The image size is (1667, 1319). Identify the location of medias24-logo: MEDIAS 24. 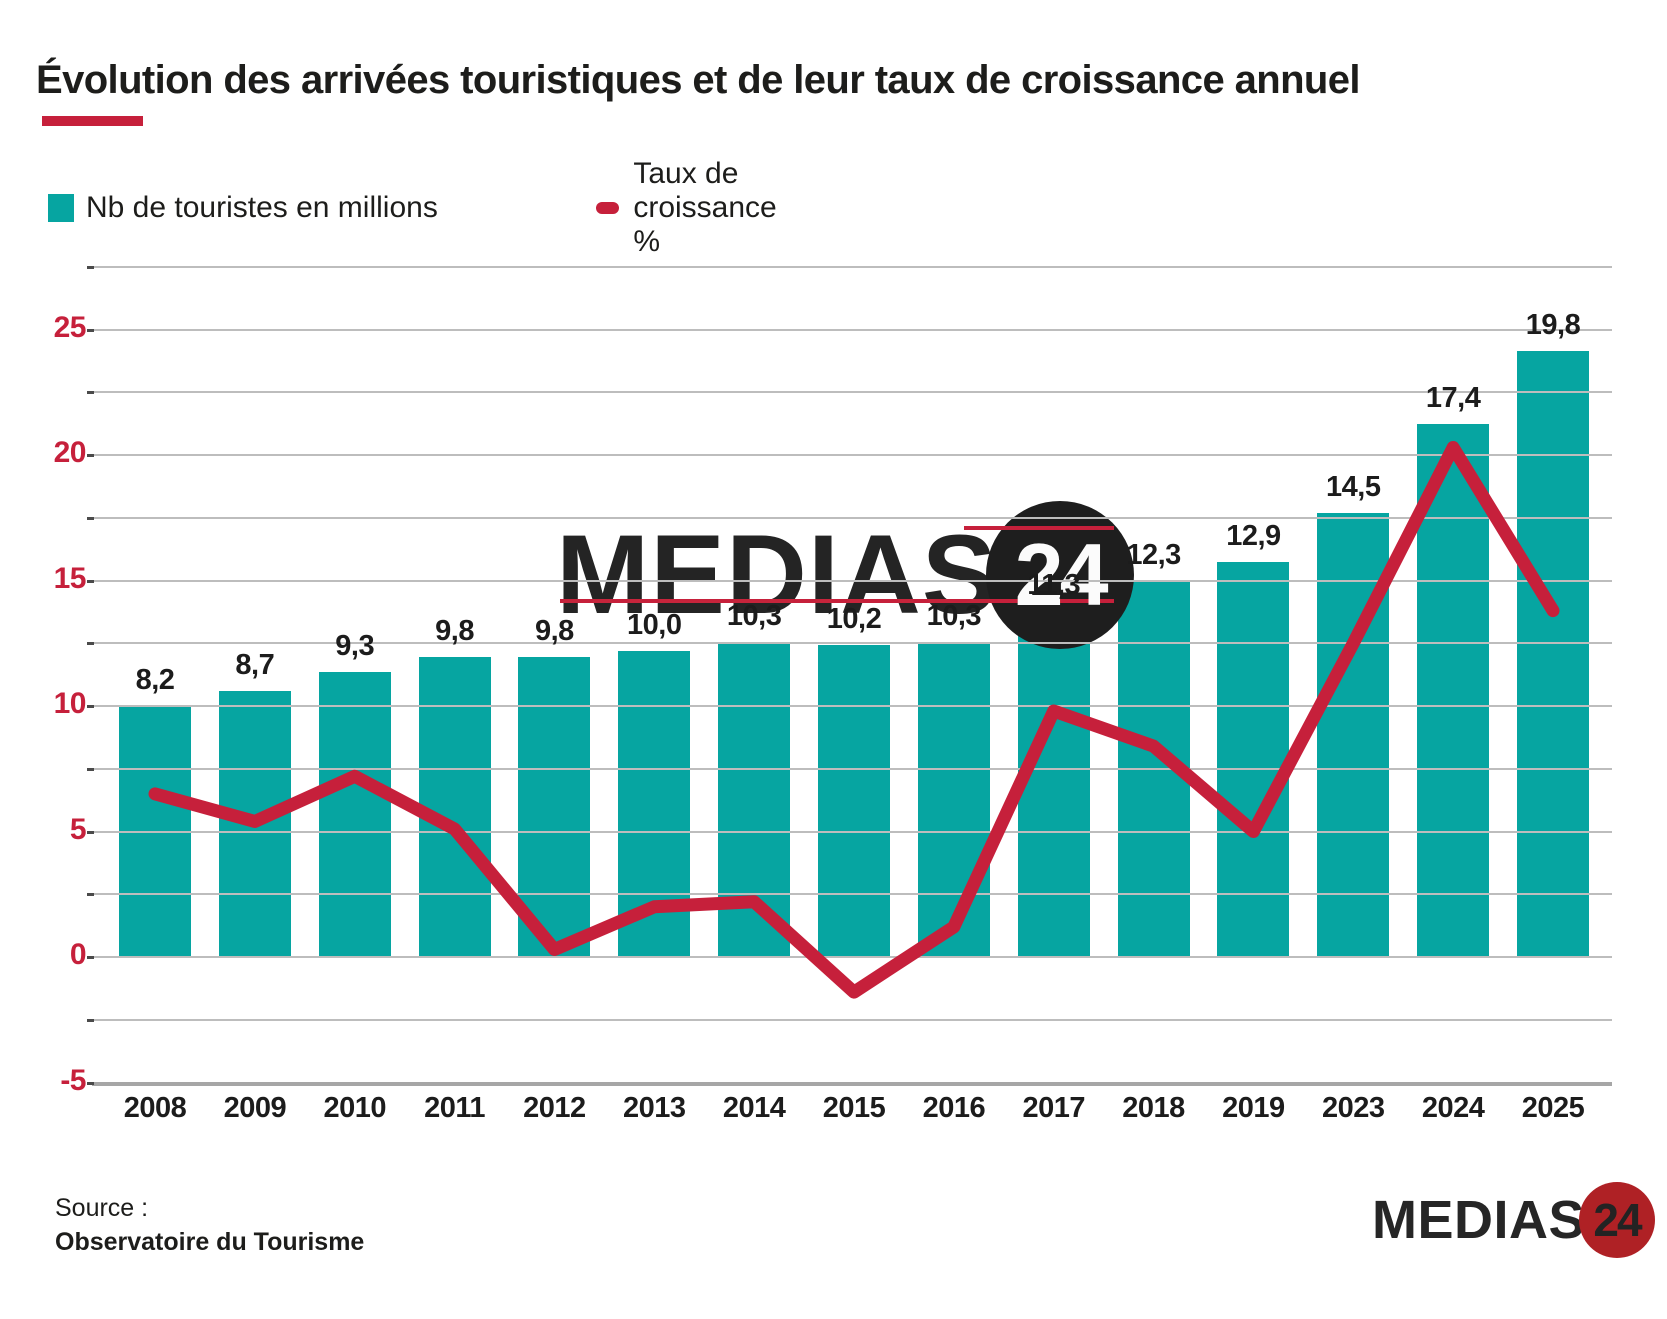
(1514, 1220).